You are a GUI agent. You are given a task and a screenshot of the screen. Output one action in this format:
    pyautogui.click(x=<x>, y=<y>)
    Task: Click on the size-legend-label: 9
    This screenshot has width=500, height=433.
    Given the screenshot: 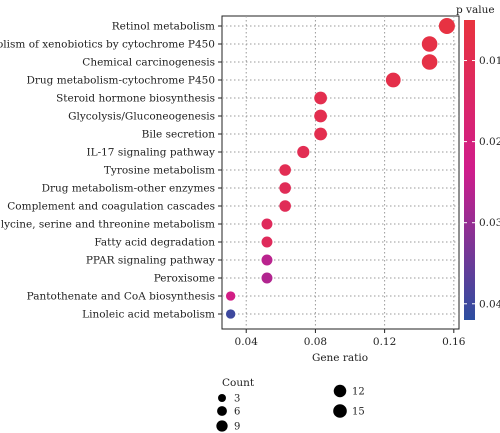 What is the action you would take?
    pyautogui.click(x=237, y=427)
    